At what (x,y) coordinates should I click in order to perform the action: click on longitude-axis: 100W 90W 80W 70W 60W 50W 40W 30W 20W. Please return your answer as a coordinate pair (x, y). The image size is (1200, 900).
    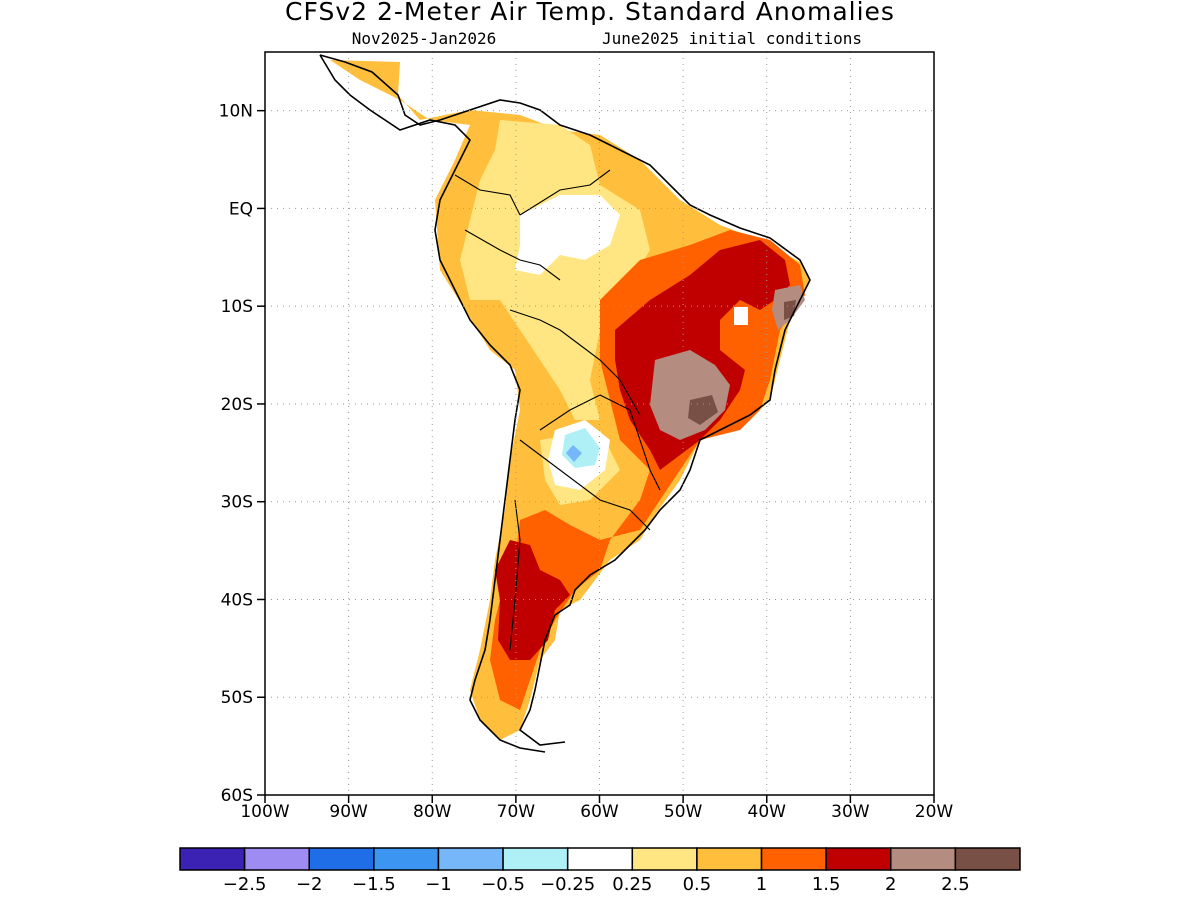
    Looking at the image, I should click on (596, 808).